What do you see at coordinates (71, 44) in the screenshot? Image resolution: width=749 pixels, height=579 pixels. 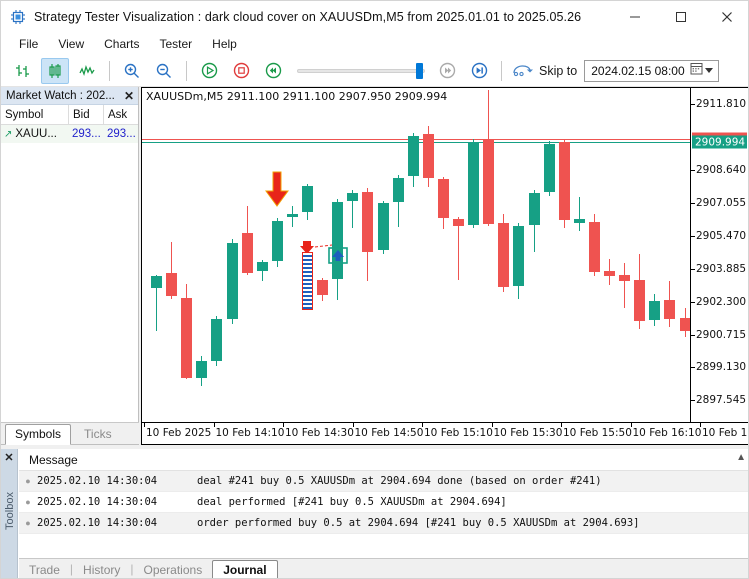 I see `menu-item-view: View` at bounding box center [71, 44].